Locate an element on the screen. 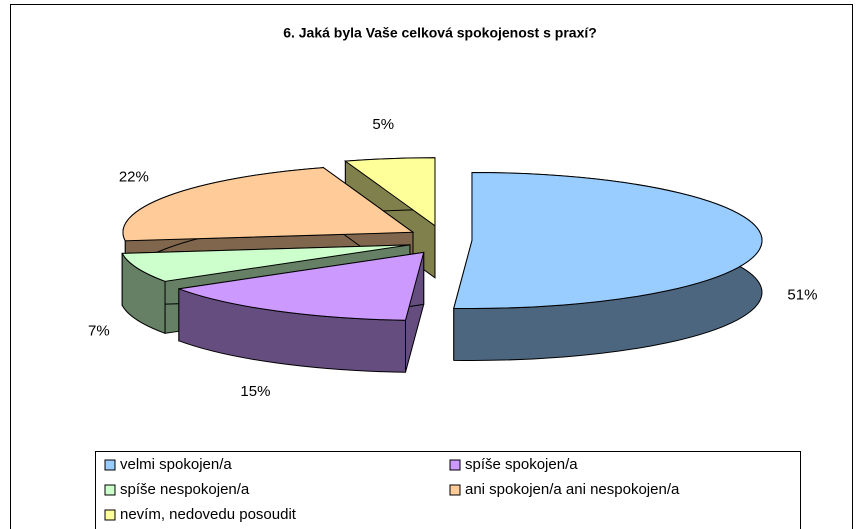  legend-label: ani spokojen/a ani nespokojen/a is located at coordinates (572, 489).